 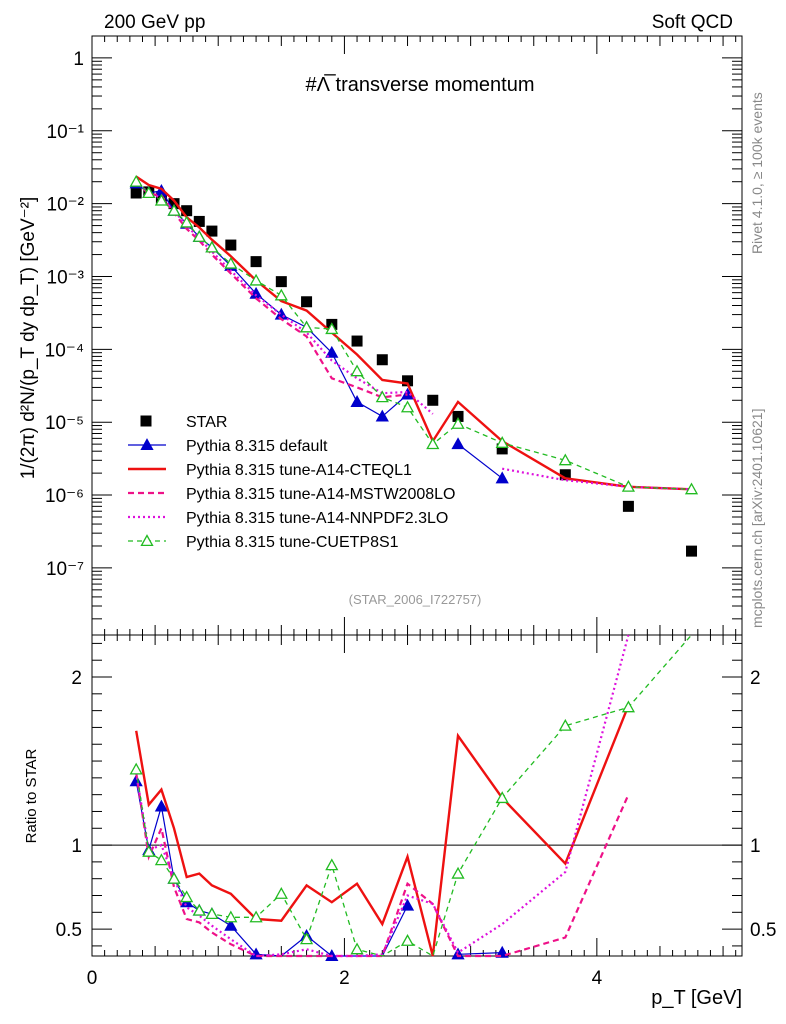 What do you see at coordinates (66, 132) in the screenshot?
I see `y-tick-label: 10⁻¹` at bounding box center [66, 132].